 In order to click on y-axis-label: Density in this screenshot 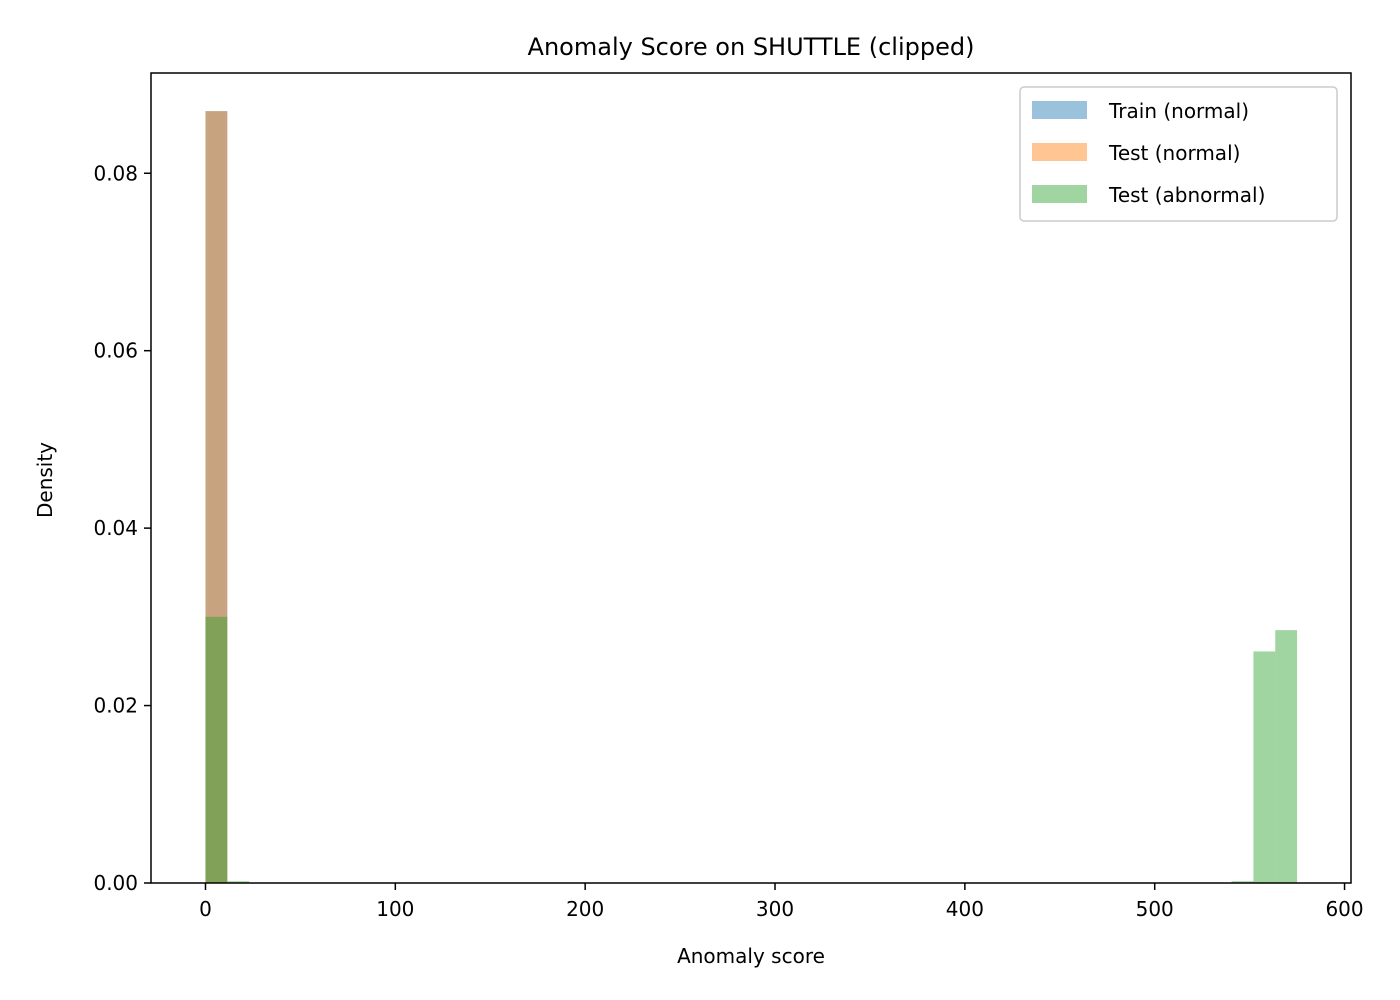, I will do `click(45, 480)`.